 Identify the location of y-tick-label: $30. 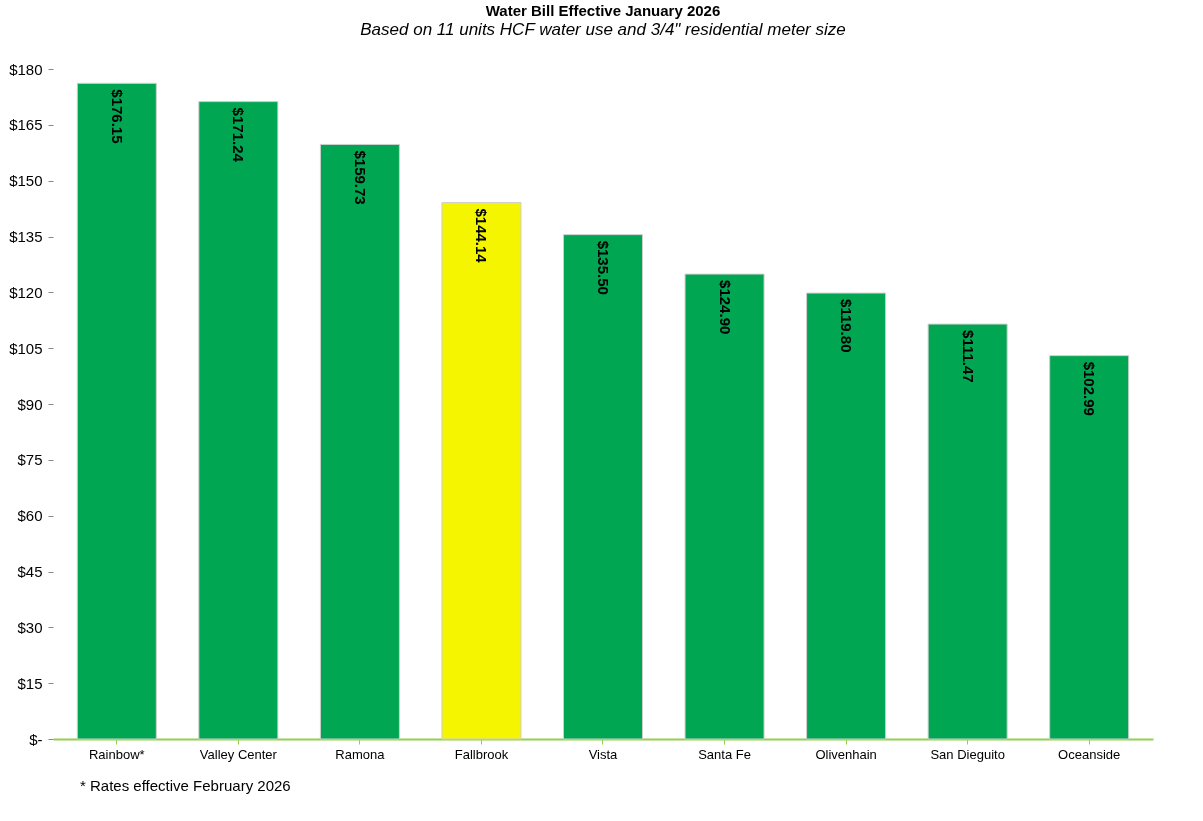
(30, 627).